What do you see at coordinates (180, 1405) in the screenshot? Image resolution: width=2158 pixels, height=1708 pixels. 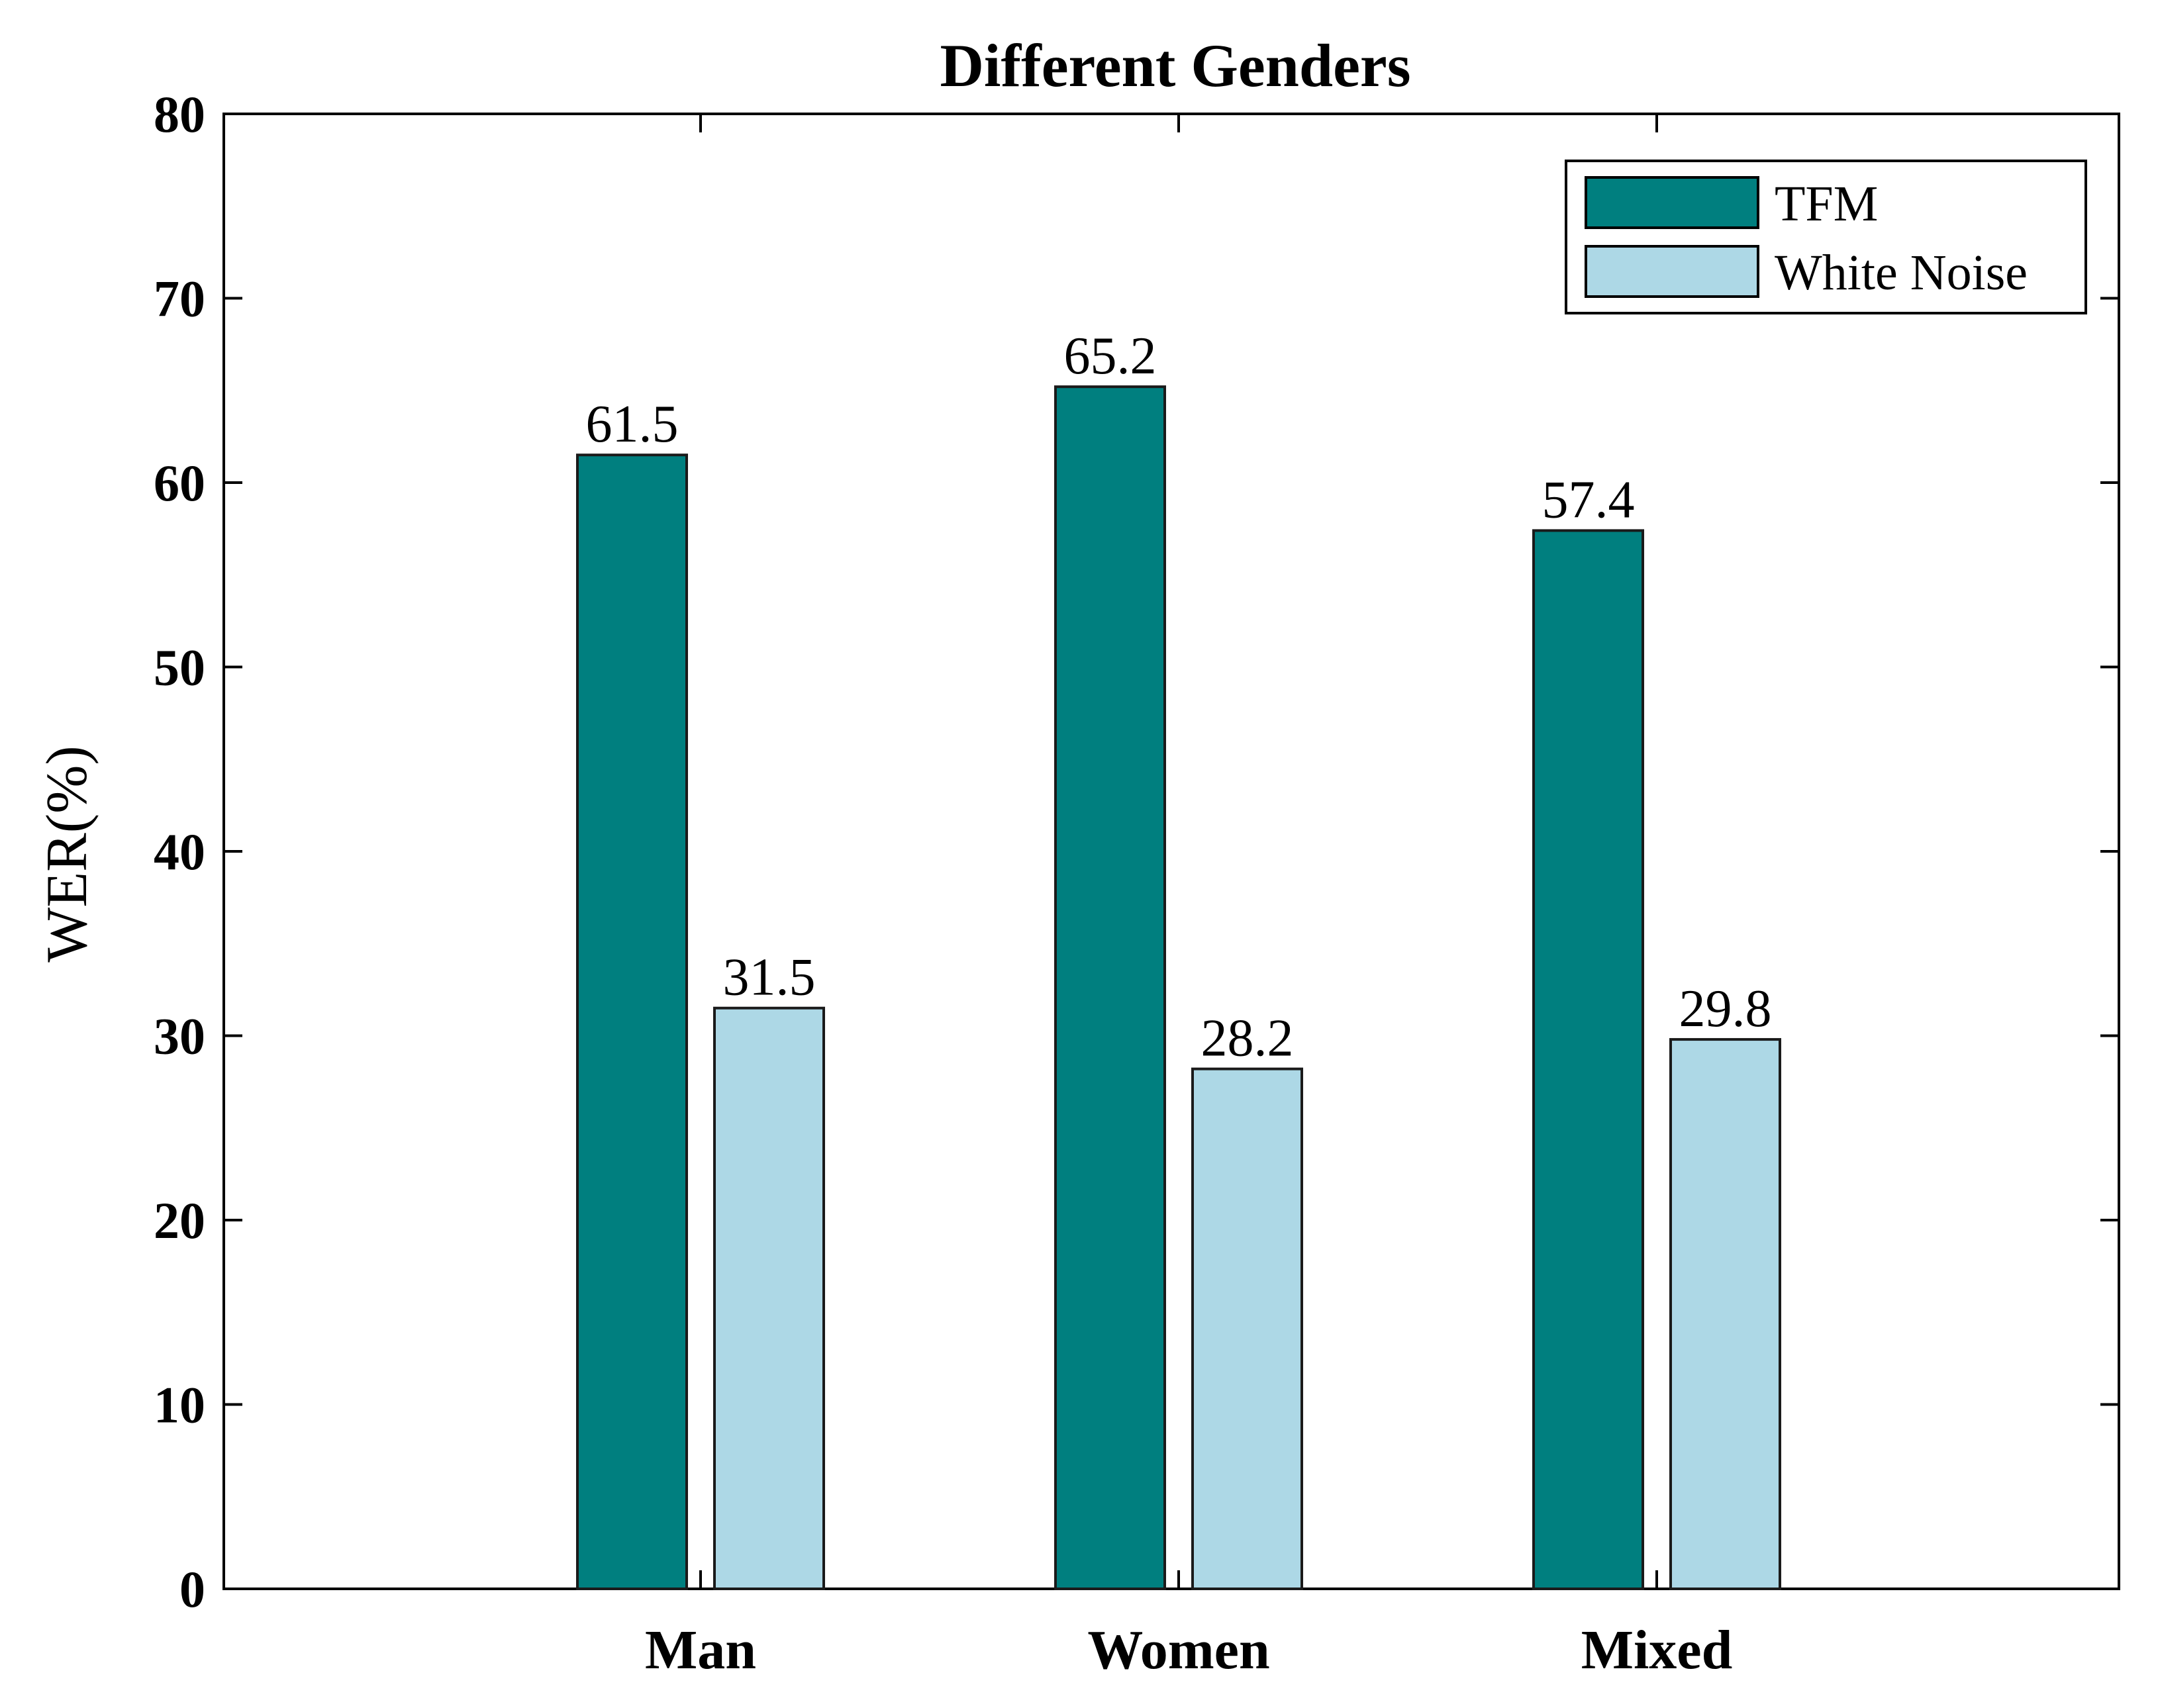 I see `y-tick-label-10: 10` at bounding box center [180, 1405].